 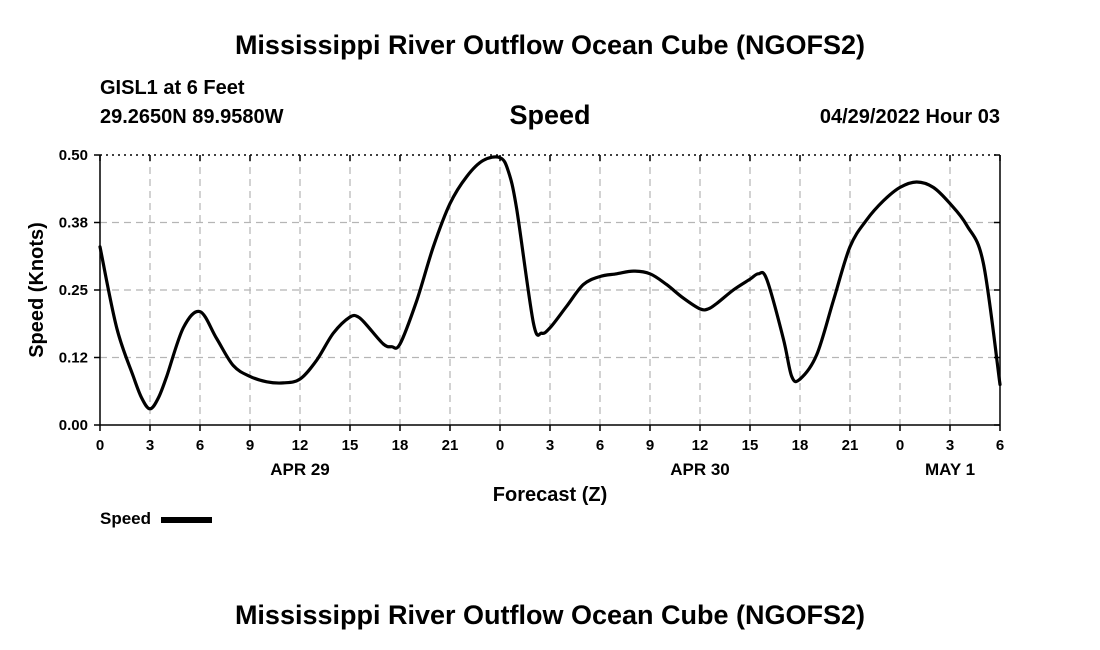 I want to click on y-tick-label: 0.25, so click(x=73, y=290).